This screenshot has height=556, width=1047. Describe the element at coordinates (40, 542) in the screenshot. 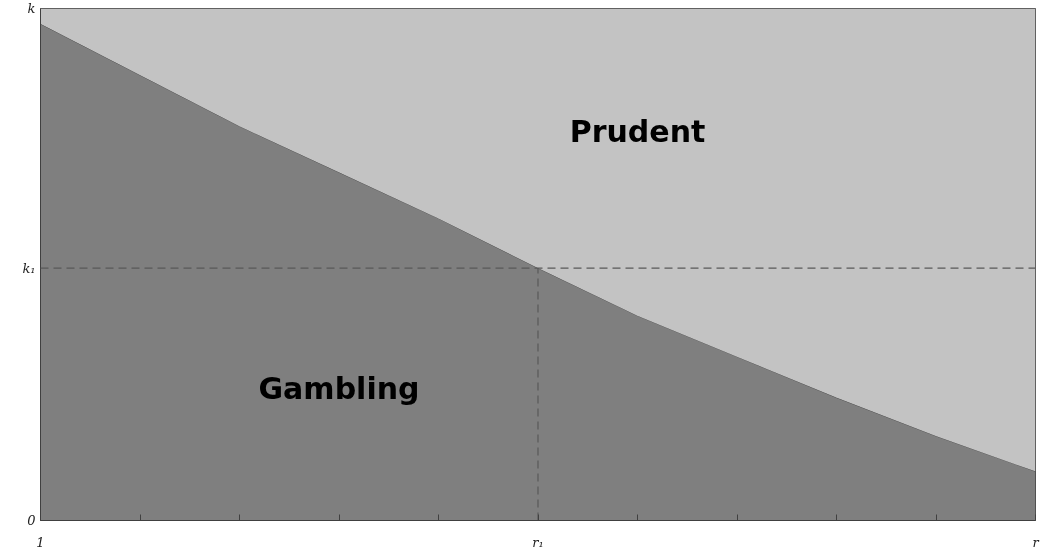

I see `x-tick-label: 1` at that location.